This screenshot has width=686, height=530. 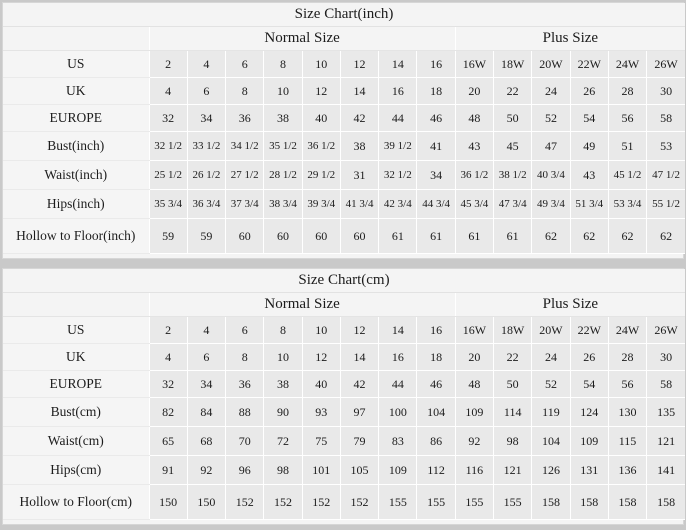 What do you see at coordinates (551, 441) in the screenshot?
I see `data-cell: 104` at bounding box center [551, 441].